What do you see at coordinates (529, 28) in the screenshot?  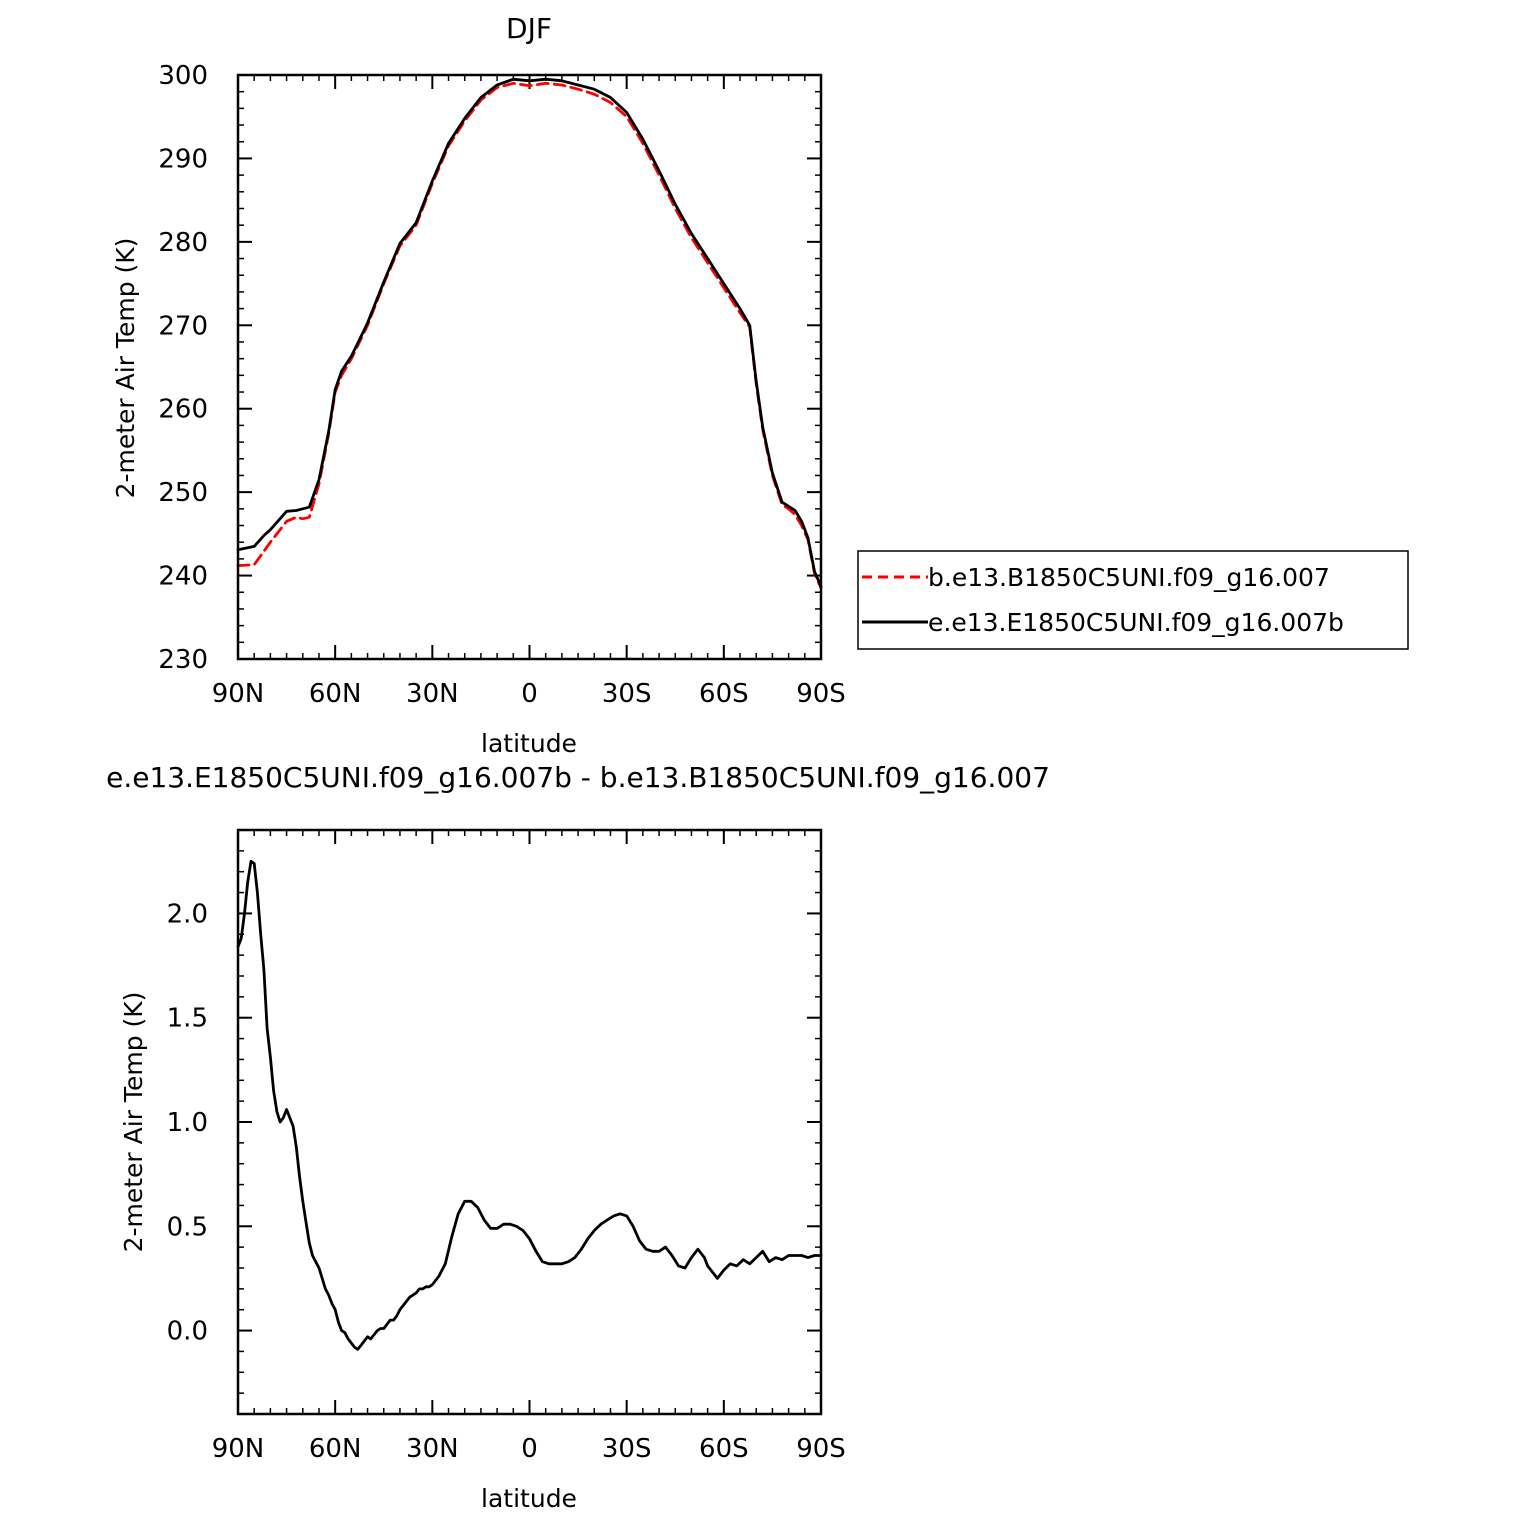 I see `chart-title: DJF` at bounding box center [529, 28].